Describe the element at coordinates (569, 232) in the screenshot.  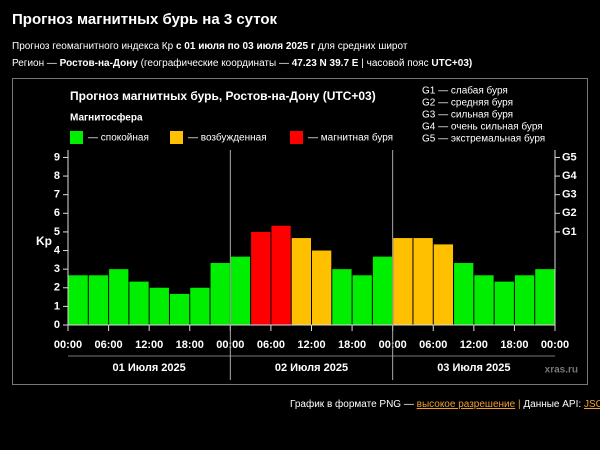
I see `y2-tick-label: G1` at that location.